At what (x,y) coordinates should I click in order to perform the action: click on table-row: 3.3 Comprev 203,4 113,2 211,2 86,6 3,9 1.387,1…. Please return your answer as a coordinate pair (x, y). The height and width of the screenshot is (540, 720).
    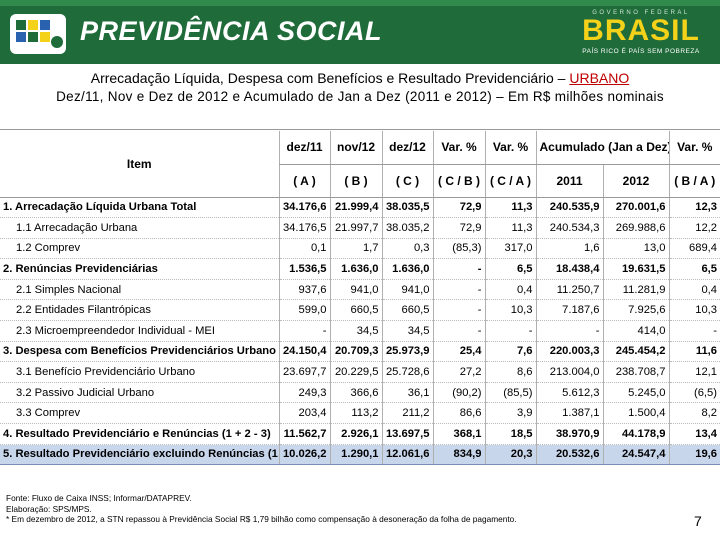
    Looking at the image, I should click on (360, 413).